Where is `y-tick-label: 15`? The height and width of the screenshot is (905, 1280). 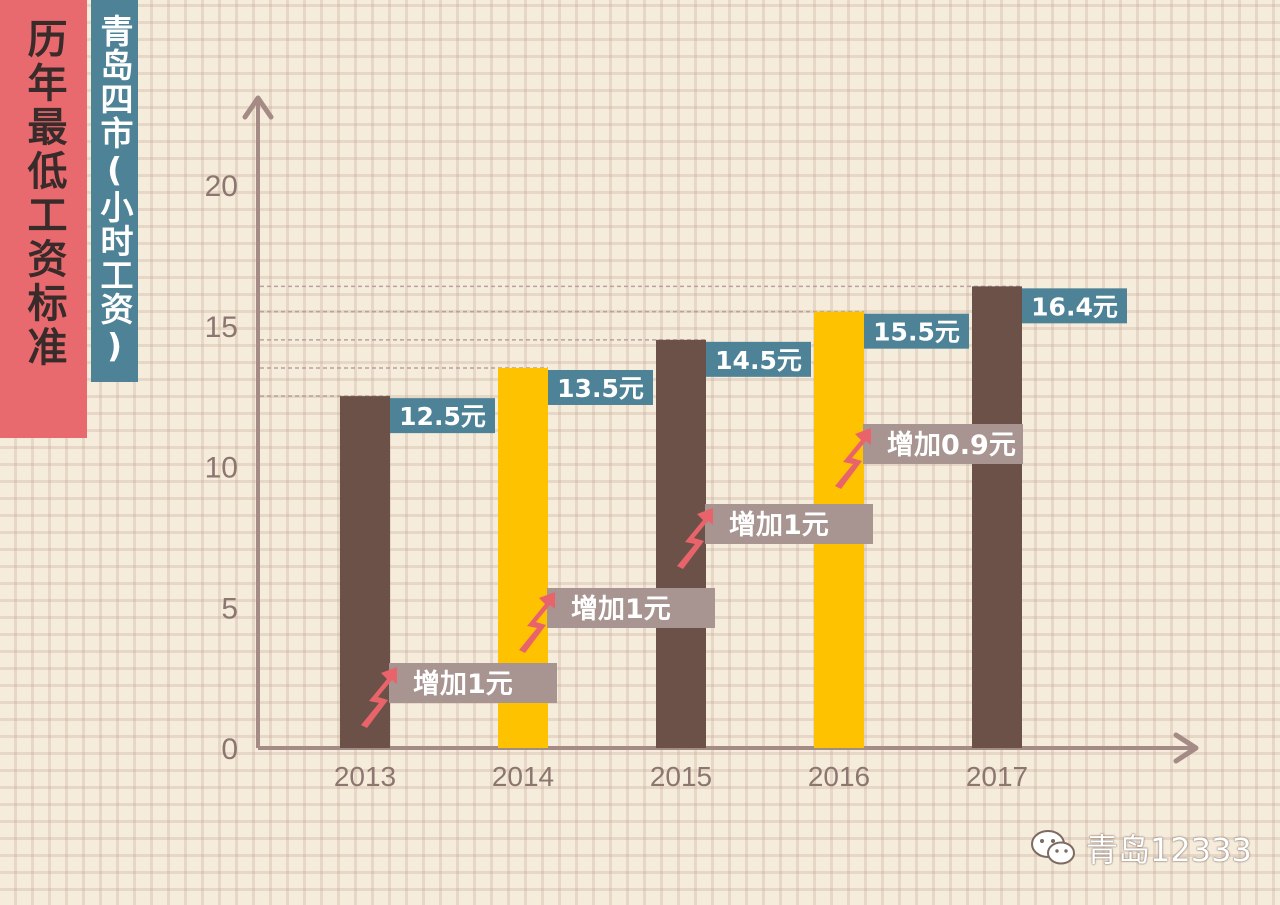 y-tick-label: 15 is located at coordinates (221, 327).